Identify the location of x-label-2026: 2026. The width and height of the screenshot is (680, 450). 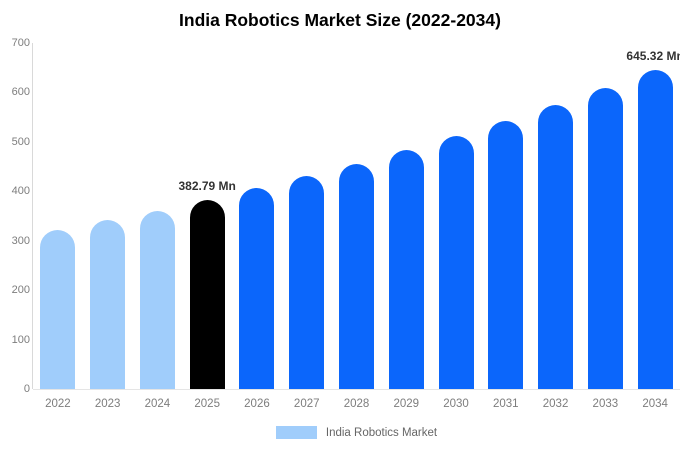
(257, 404).